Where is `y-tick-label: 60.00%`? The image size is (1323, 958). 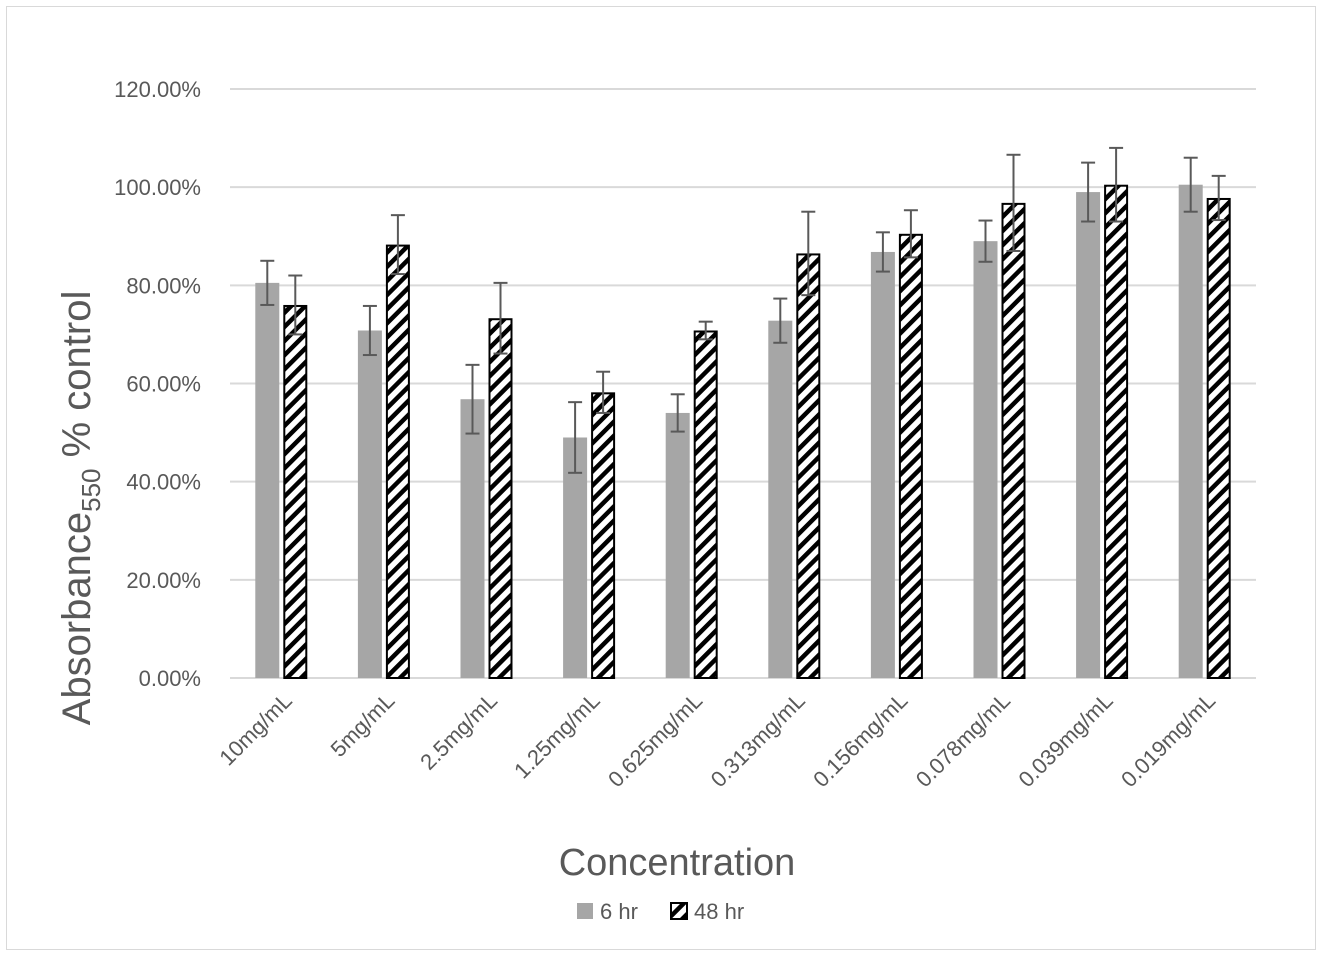
y-tick-label: 60.00% is located at coordinates (163, 384).